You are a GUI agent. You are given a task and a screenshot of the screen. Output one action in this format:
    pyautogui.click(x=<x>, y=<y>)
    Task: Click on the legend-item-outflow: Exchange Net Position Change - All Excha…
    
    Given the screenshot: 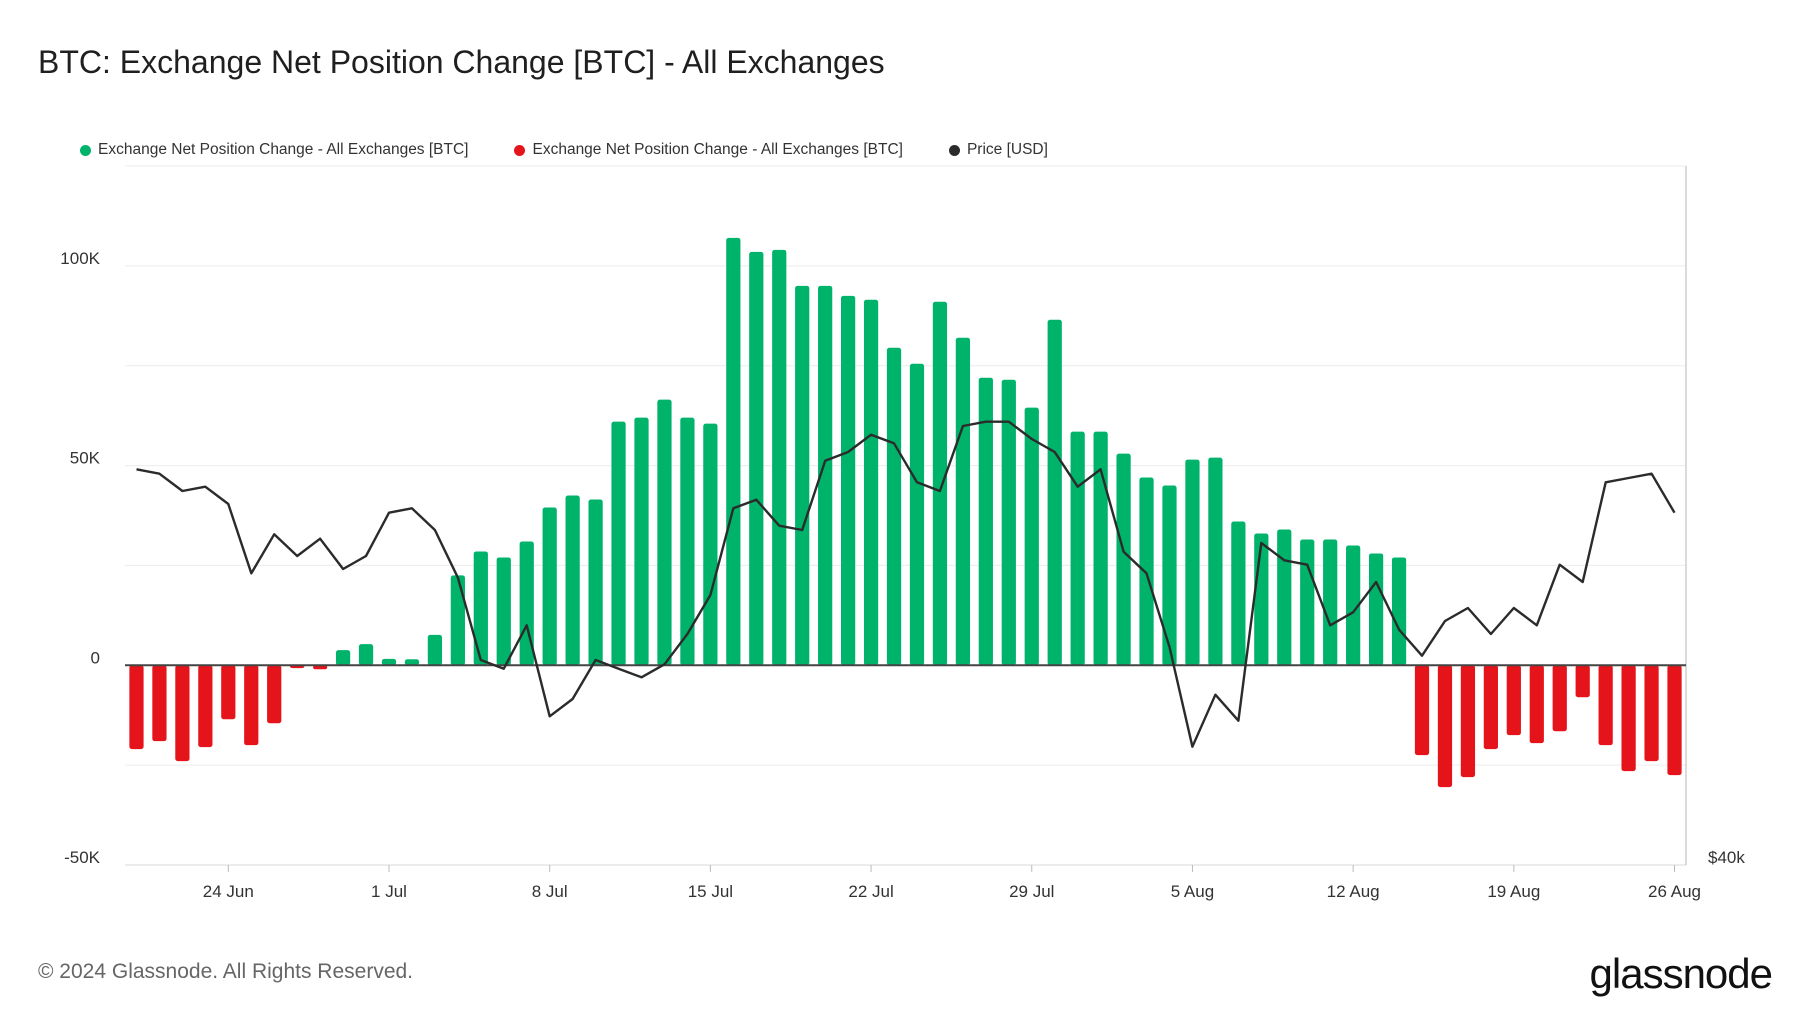 What is the action you would take?
    pyautogui.click(x=708, y=150)
    